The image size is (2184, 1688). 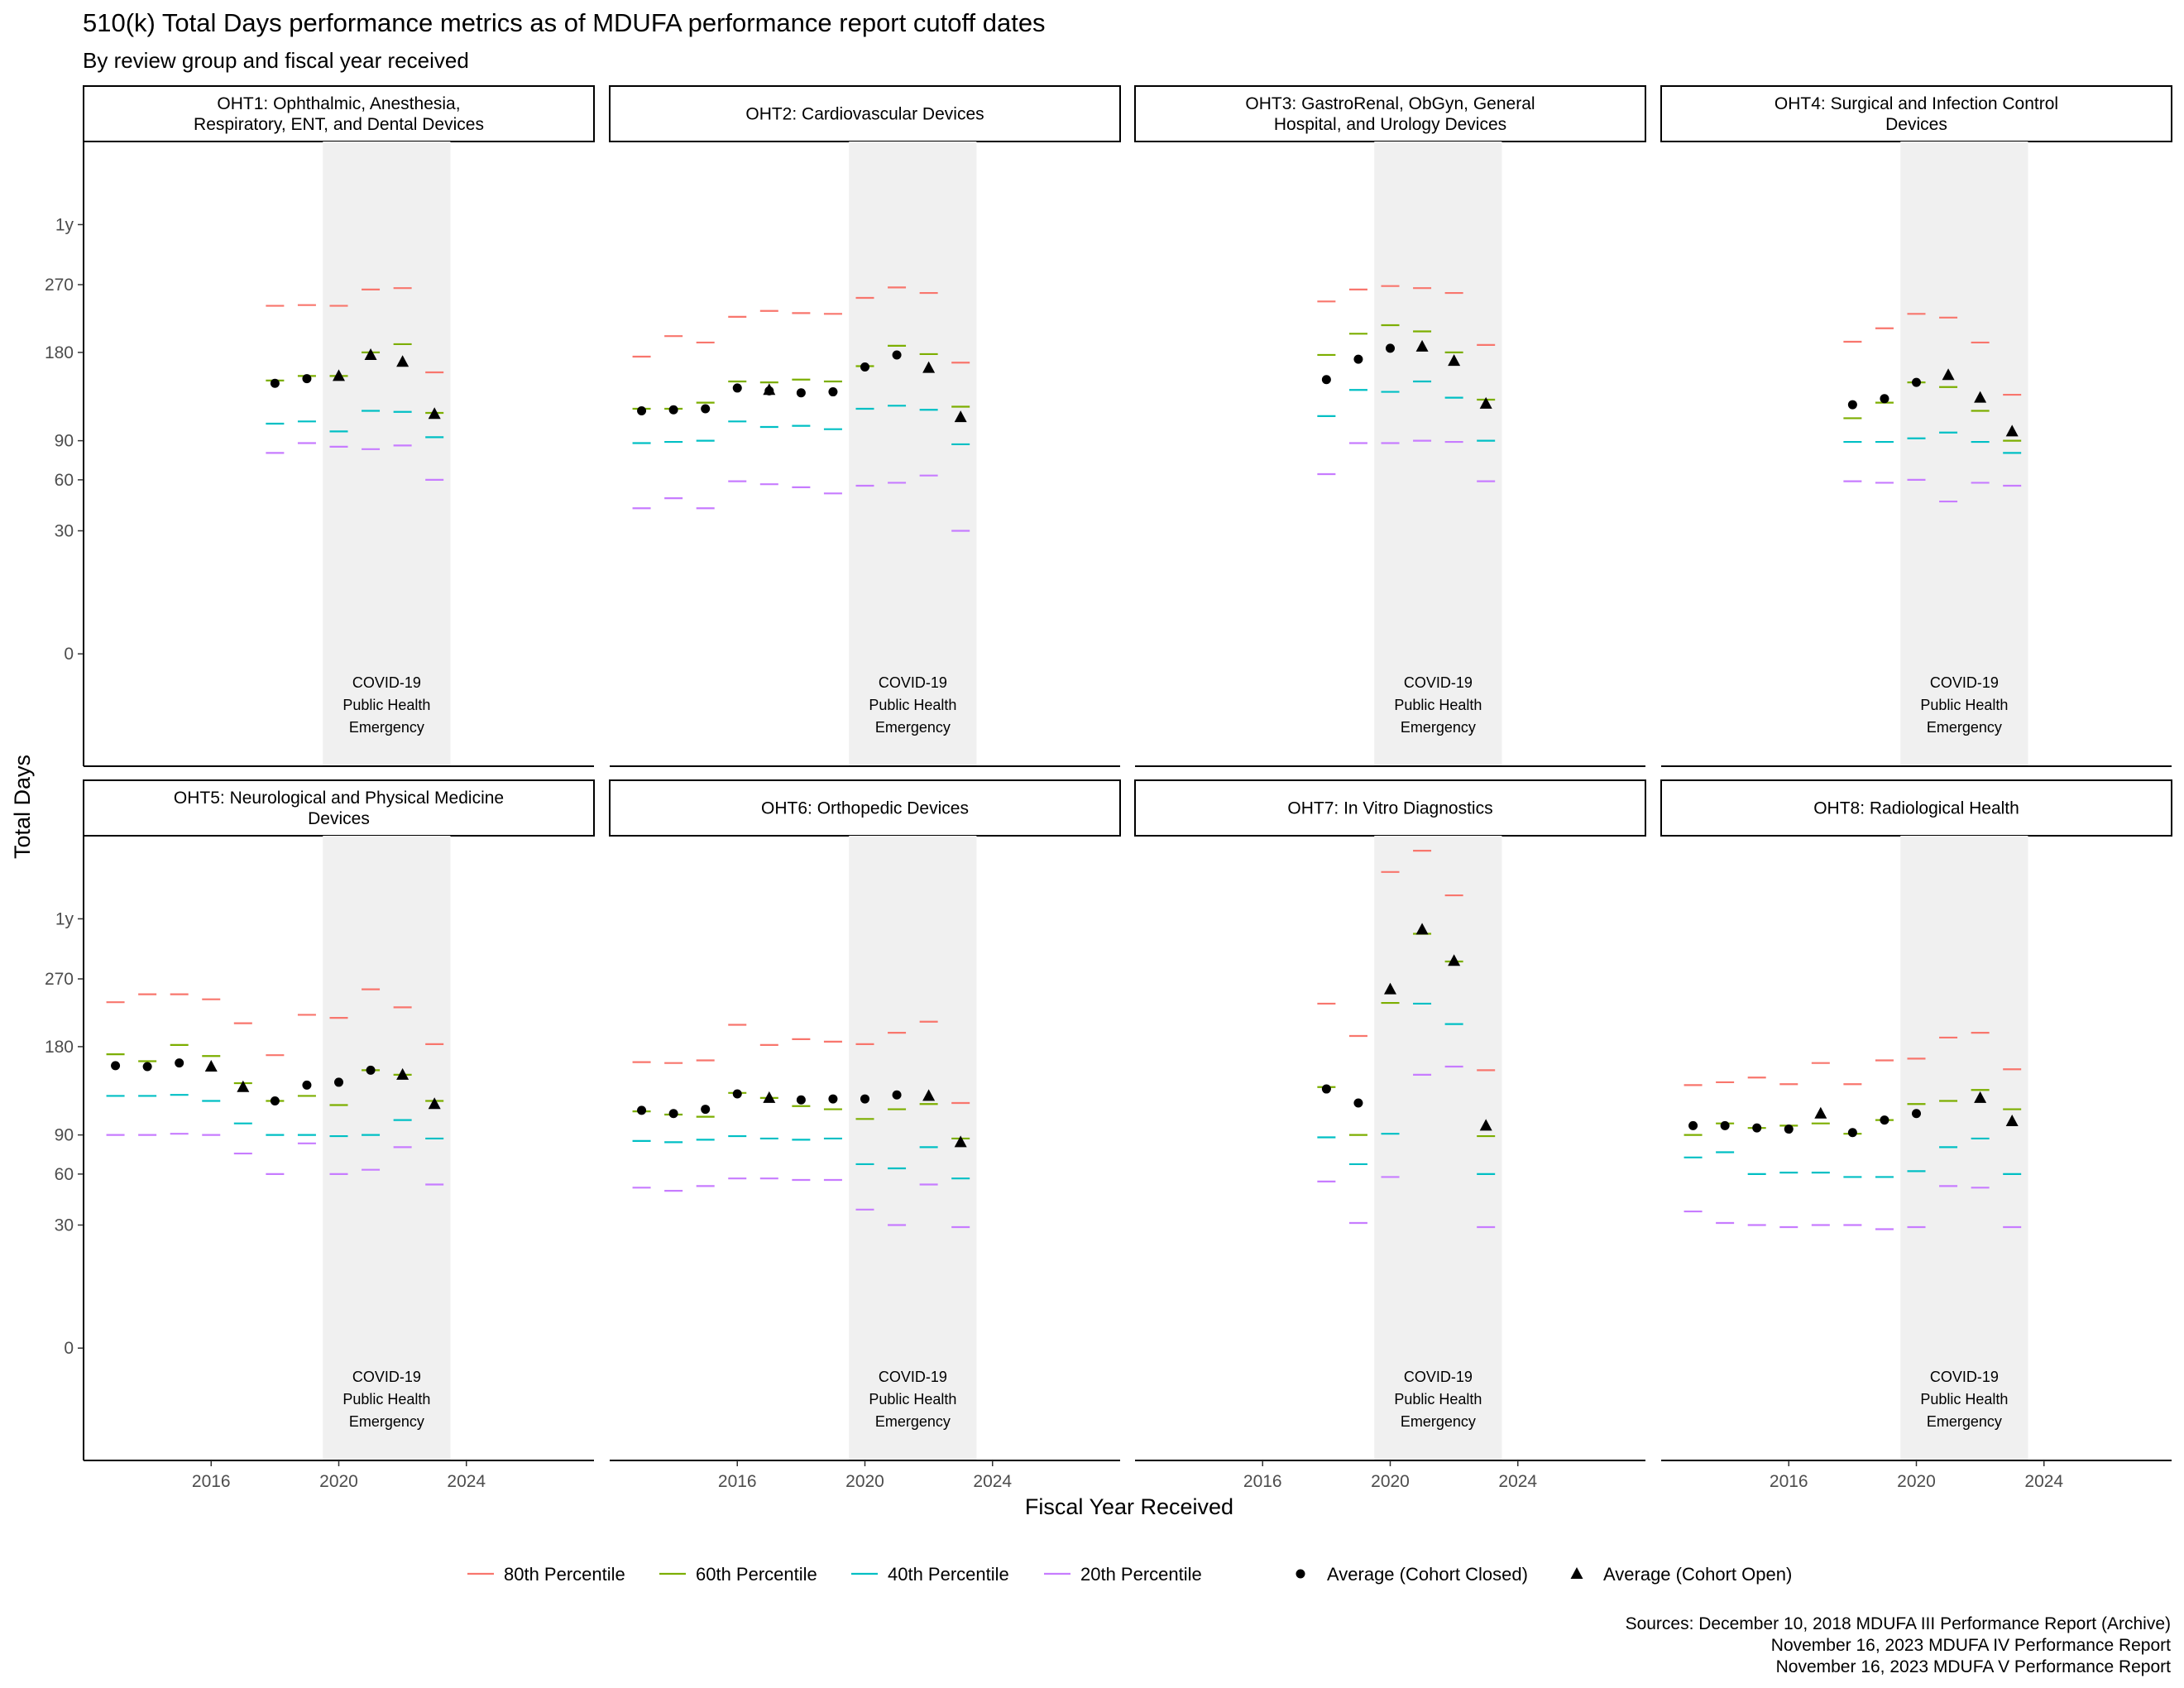 What do you see at coordinates (1389, 808) in the screenshot?
I see `facet-strip-title: OHT7: In Vitro Diagnostics` at bounding box center [1389, 808].